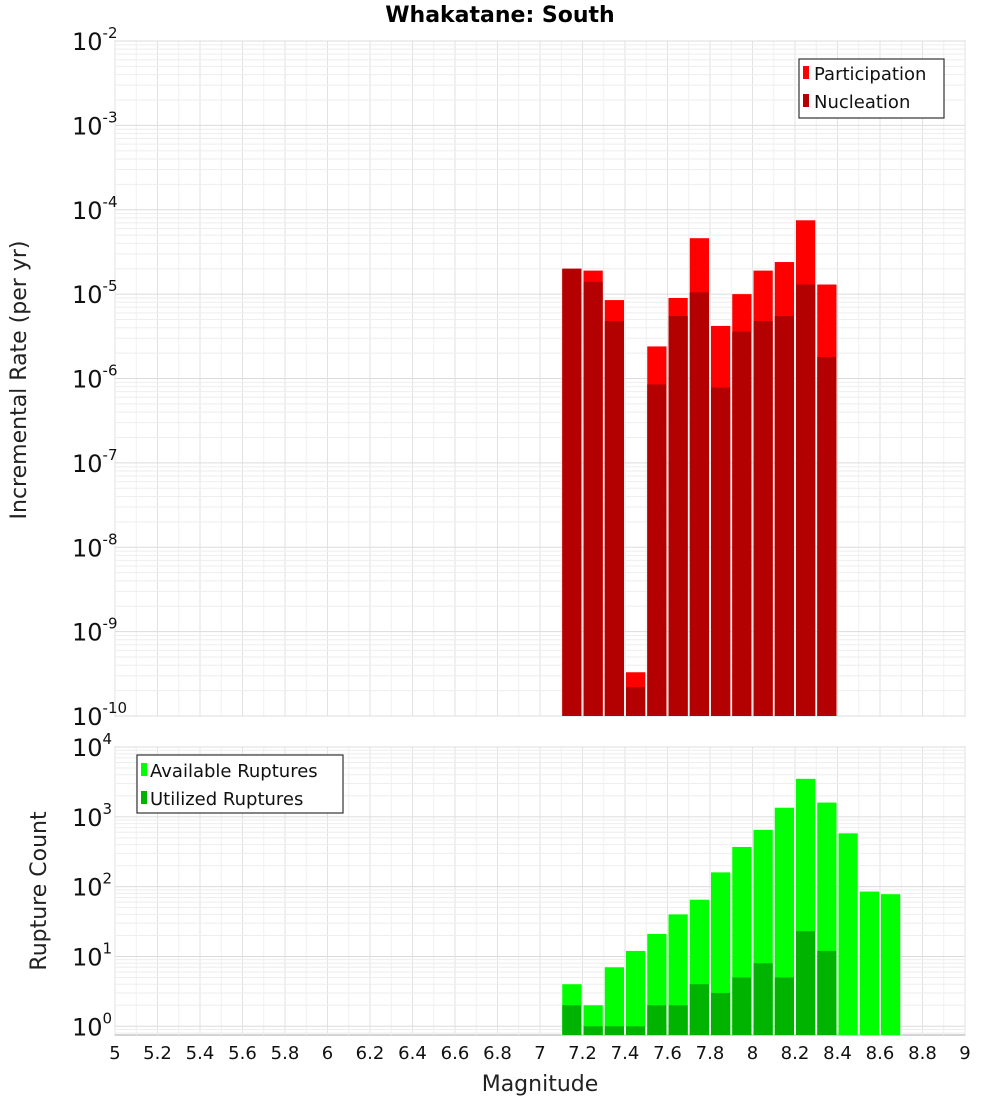 The width and height of the screenshot is (1000, 1100). What do you see at coordinates (95, 209) in the screenshot?
I see `rate-y-tick-label: 10⁻⁴` at bounding box center [95, 209].